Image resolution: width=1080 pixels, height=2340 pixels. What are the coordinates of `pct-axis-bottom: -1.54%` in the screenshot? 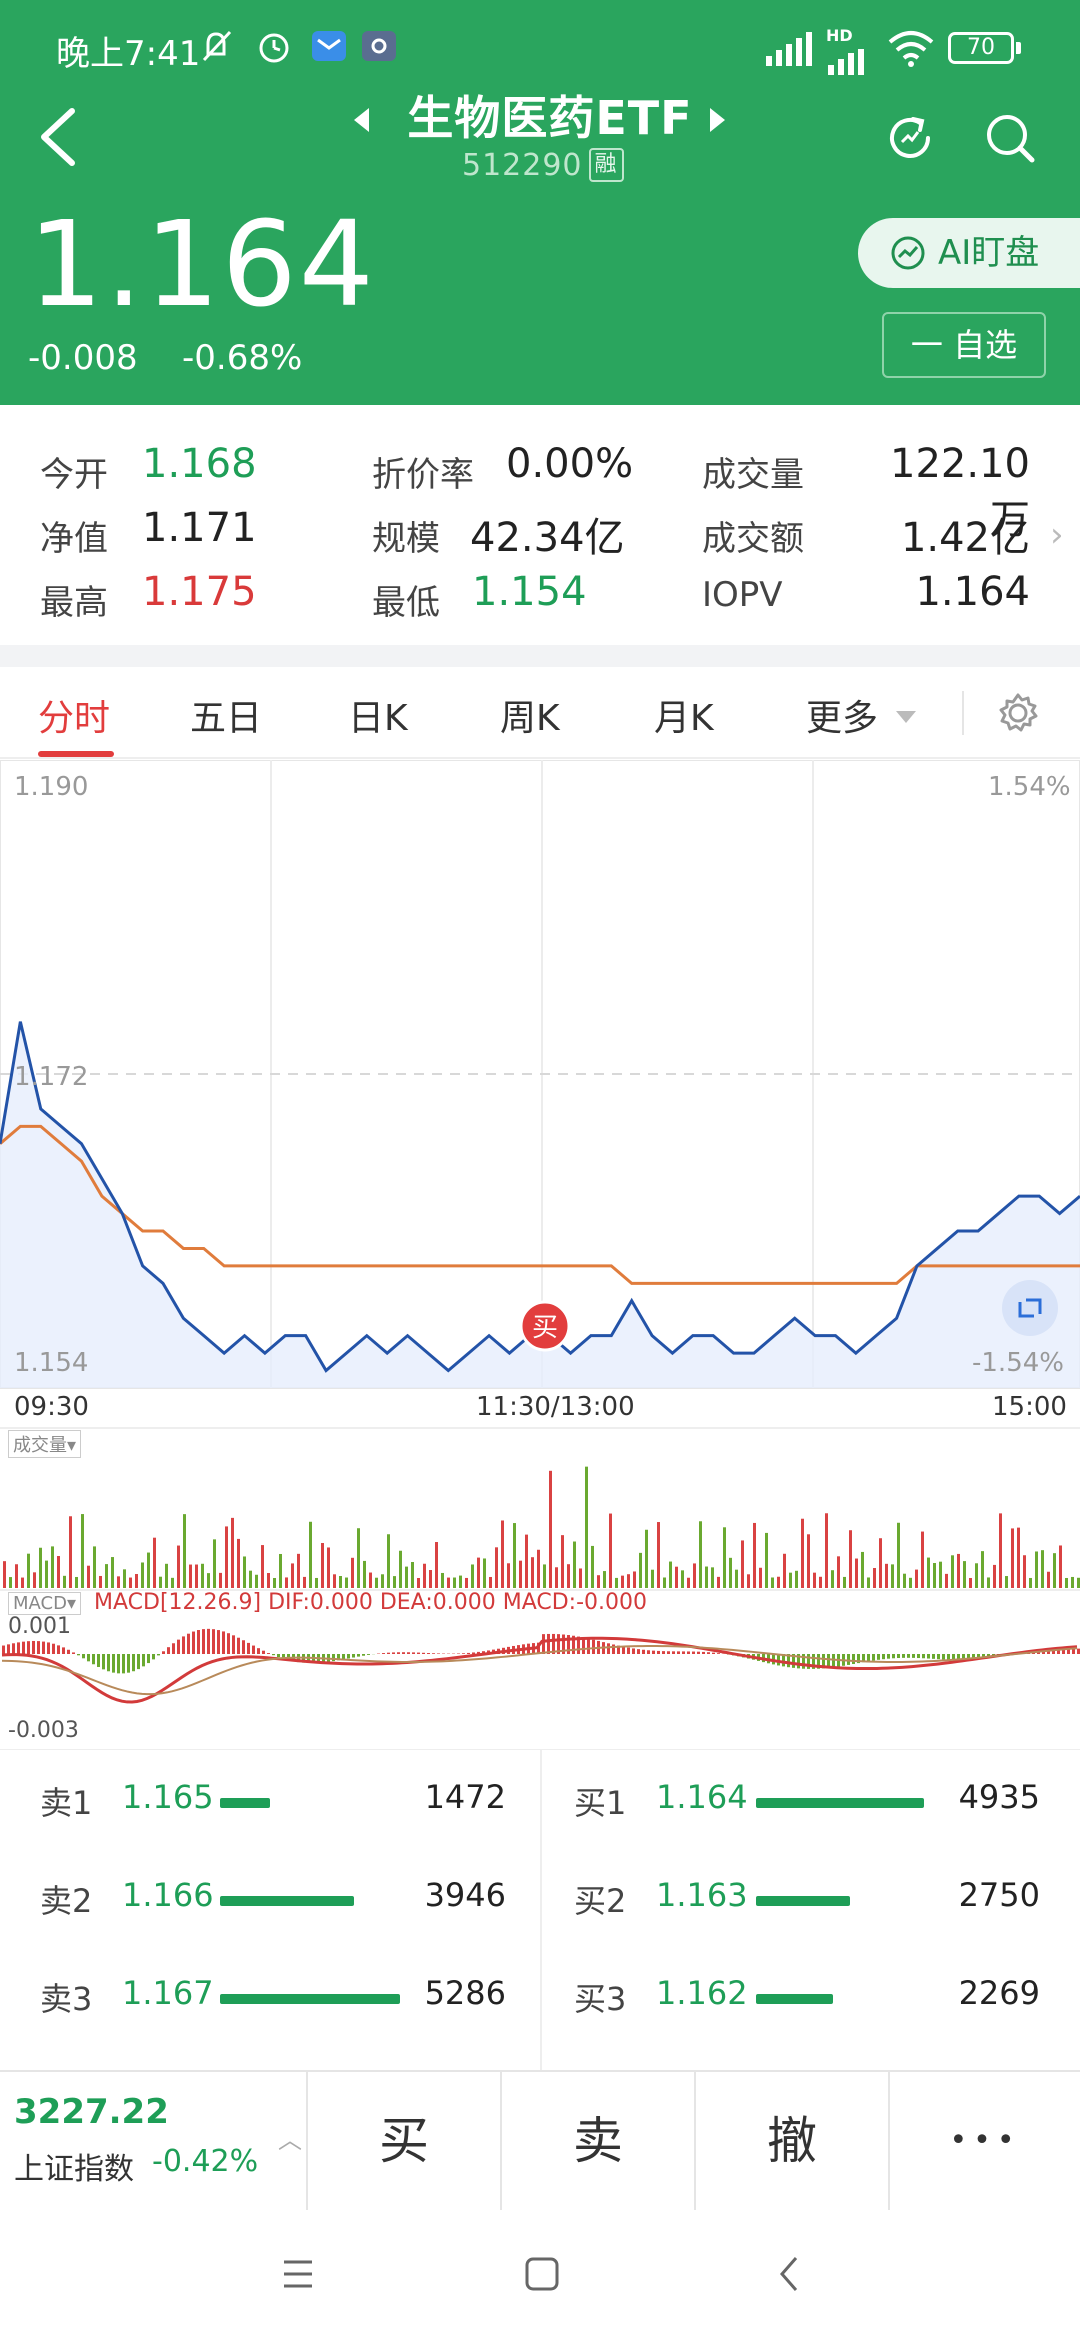 It's located at (1018, 1363).